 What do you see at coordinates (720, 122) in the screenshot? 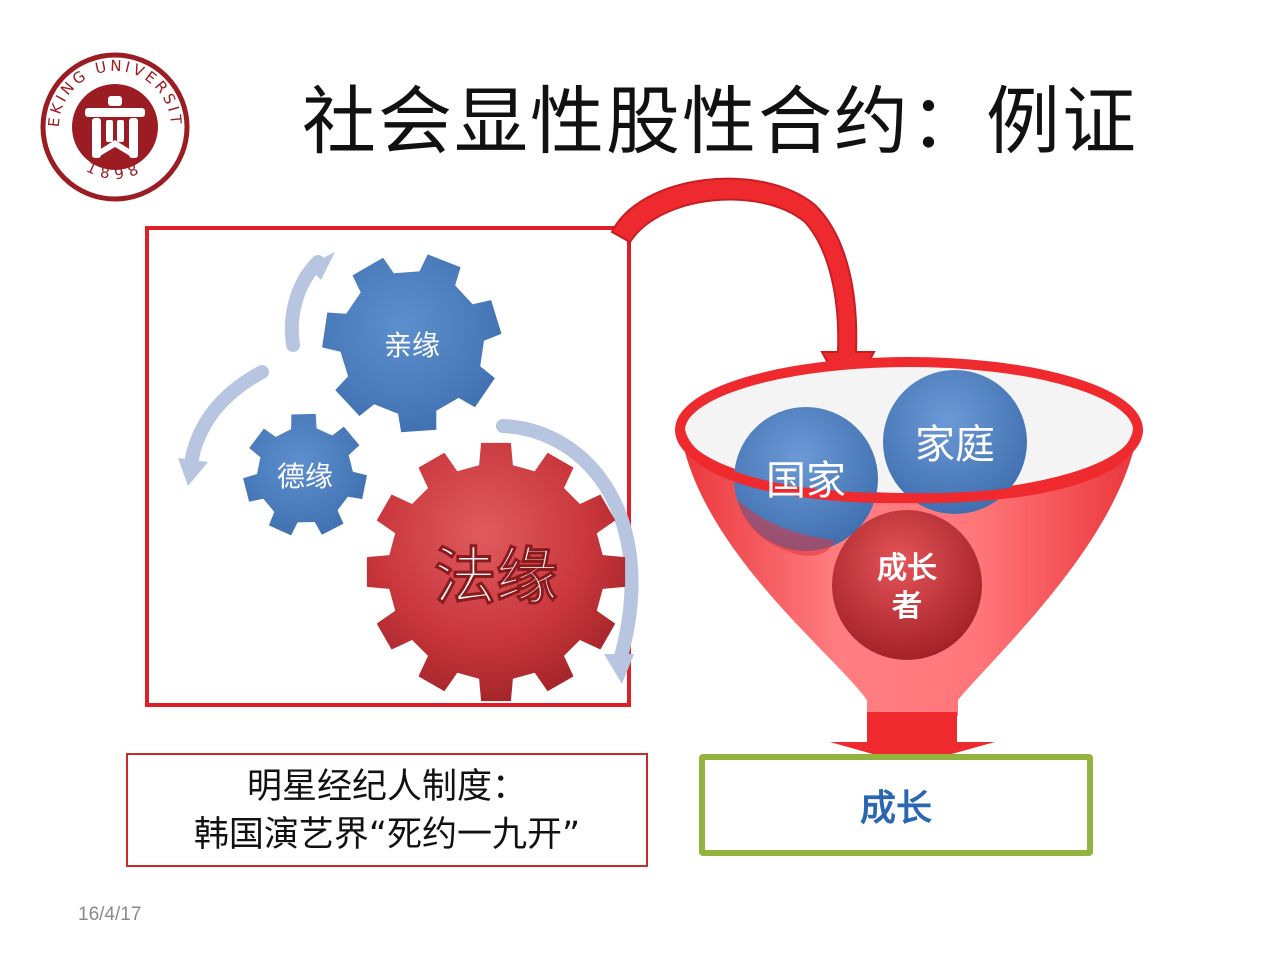
I see `page-title: 社会显性股性合约：例证` at bounding box center [720, 122].